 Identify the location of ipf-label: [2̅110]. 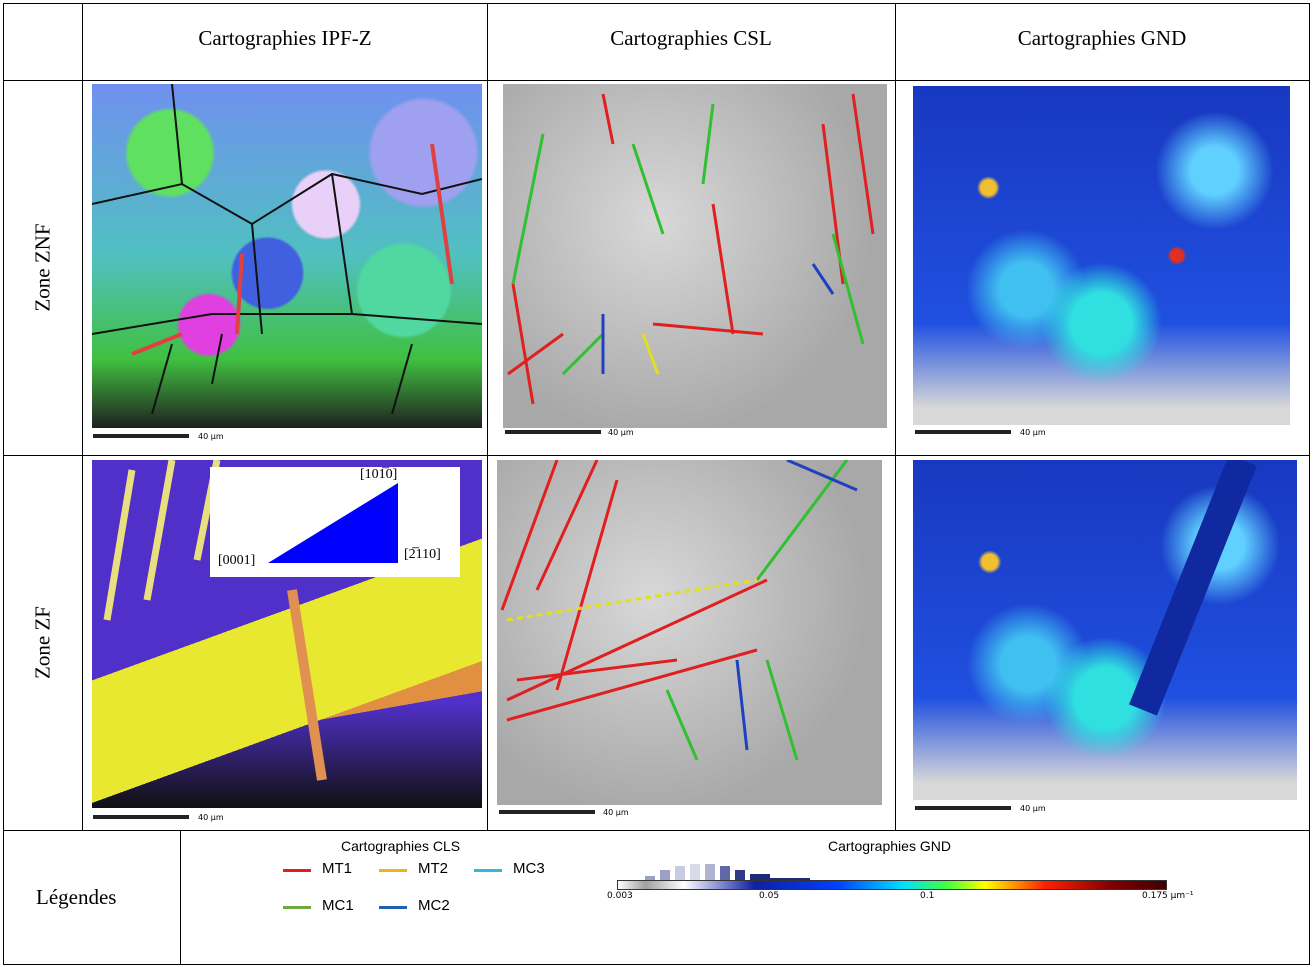
(422, 554).